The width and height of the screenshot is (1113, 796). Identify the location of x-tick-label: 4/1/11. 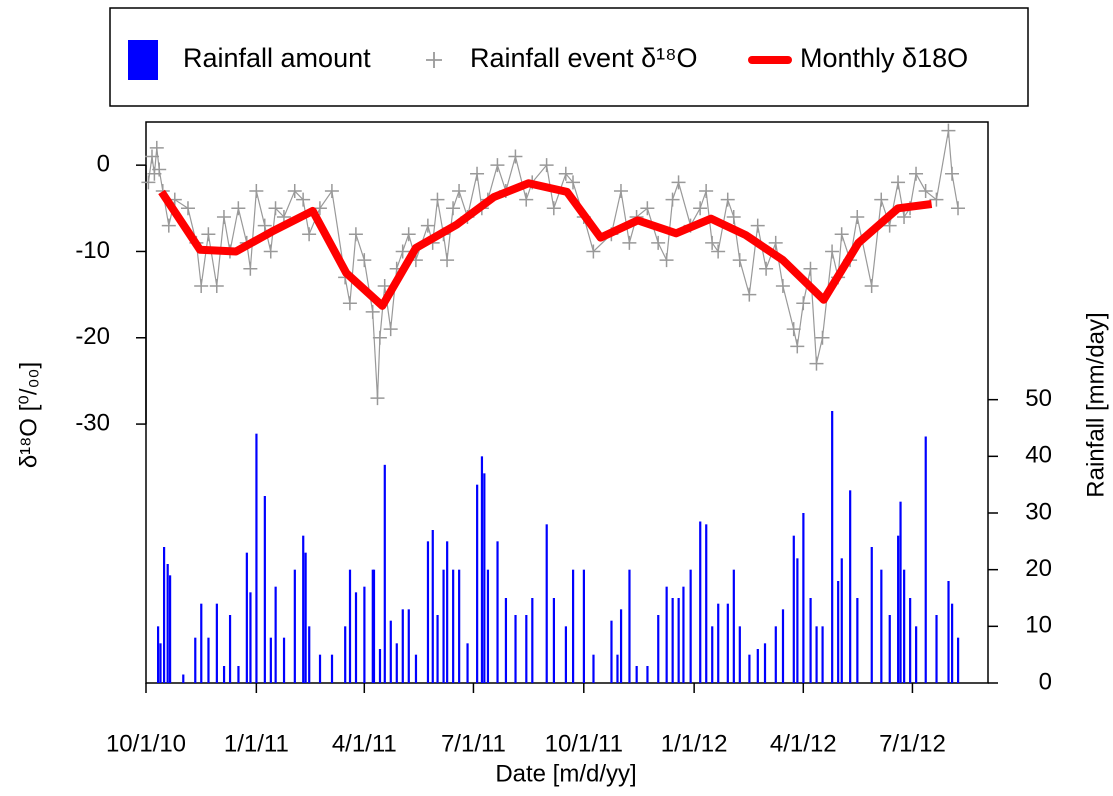
(364, 743).